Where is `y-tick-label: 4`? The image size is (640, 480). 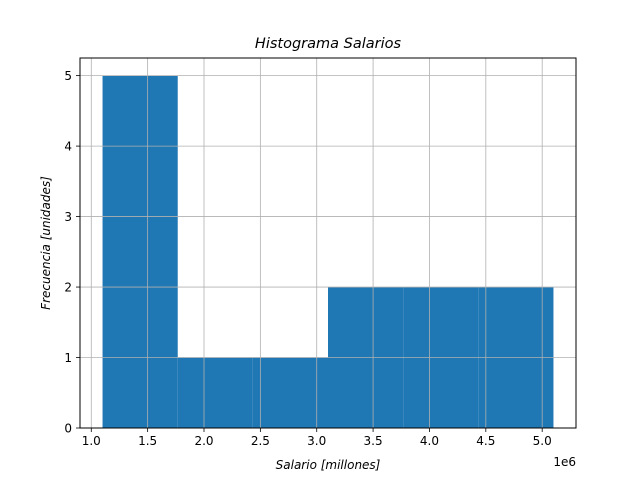 y-tick-label: 4 is located at coordinates (68, 147).